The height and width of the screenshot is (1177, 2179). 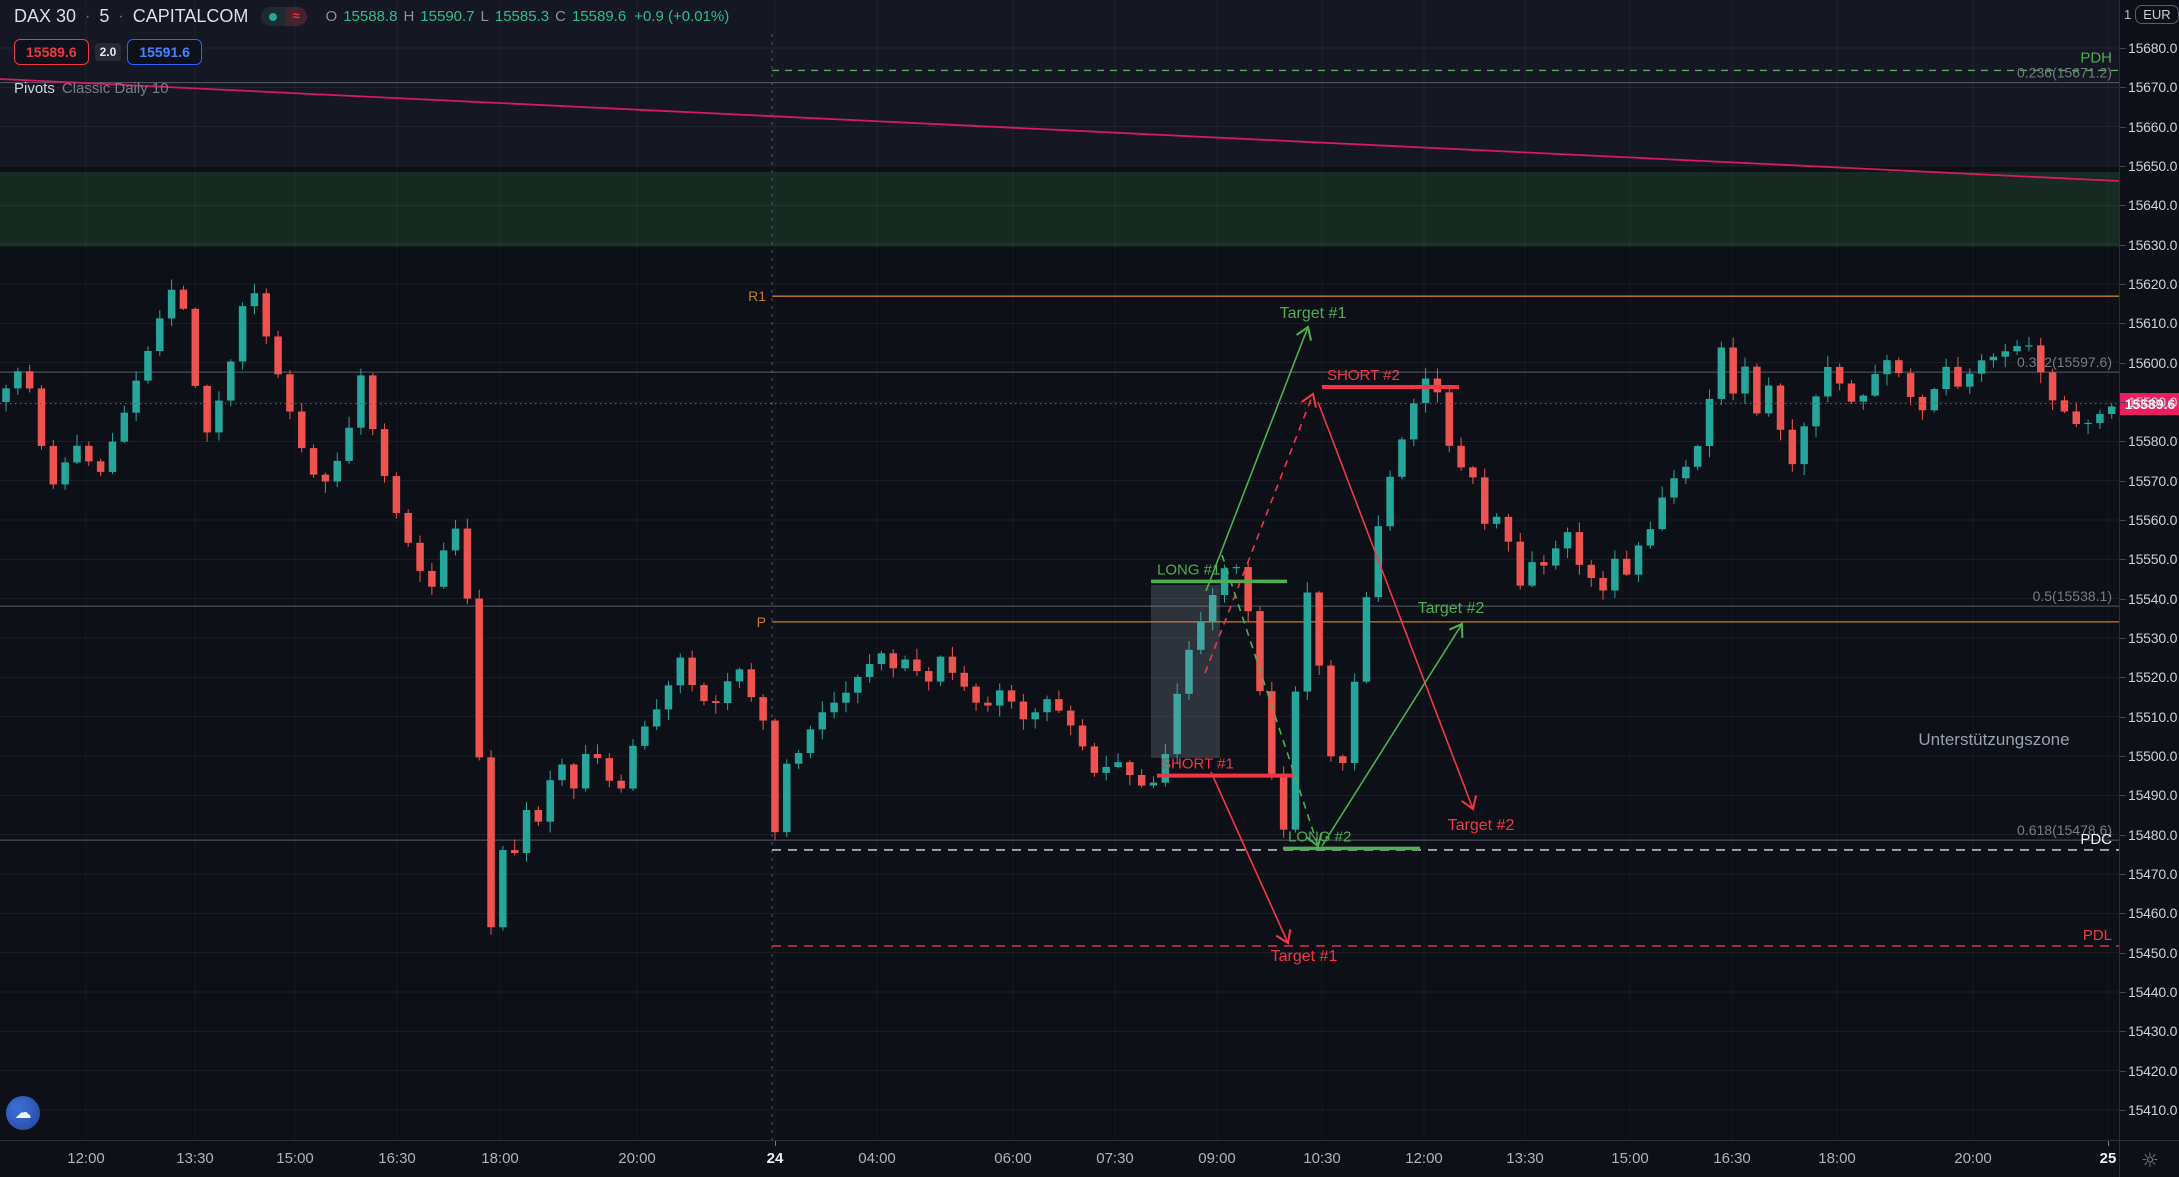 I want to click on market-status-toggle: ≈, so click(x=284, y=16).